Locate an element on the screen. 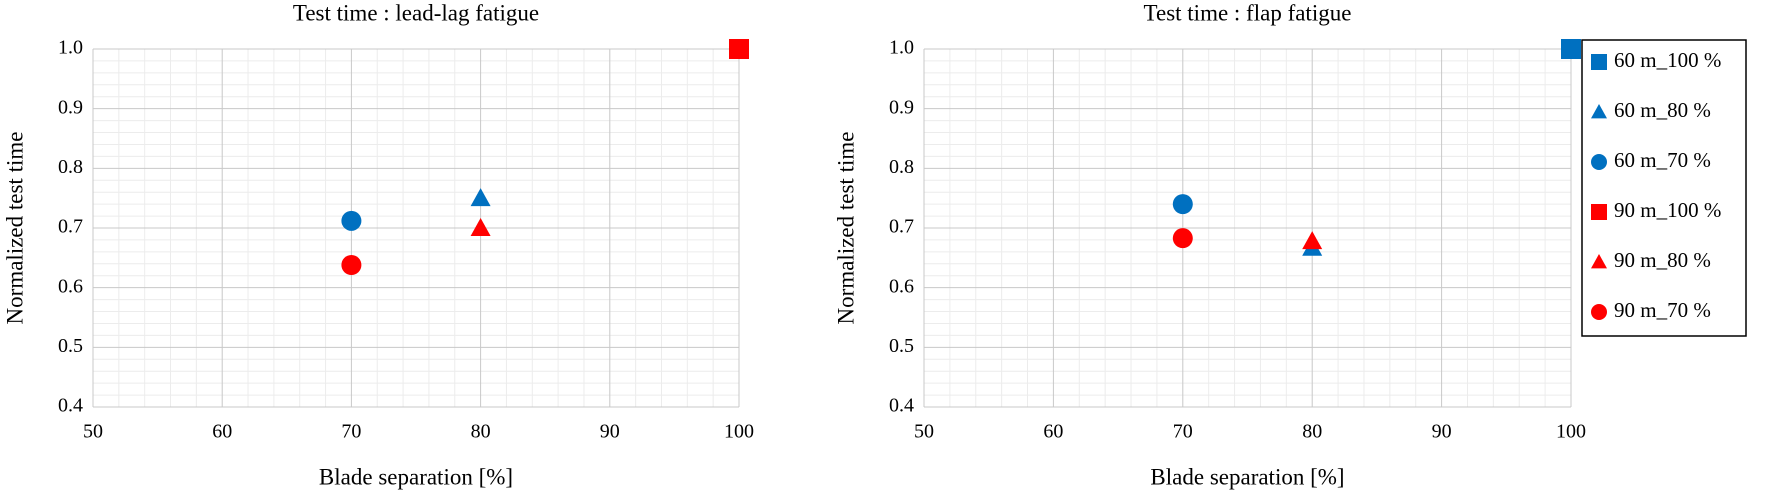 This screenshot has width=1772, height=495. legend-label: 90 m_70 % is located at coordinates (1662, 310).